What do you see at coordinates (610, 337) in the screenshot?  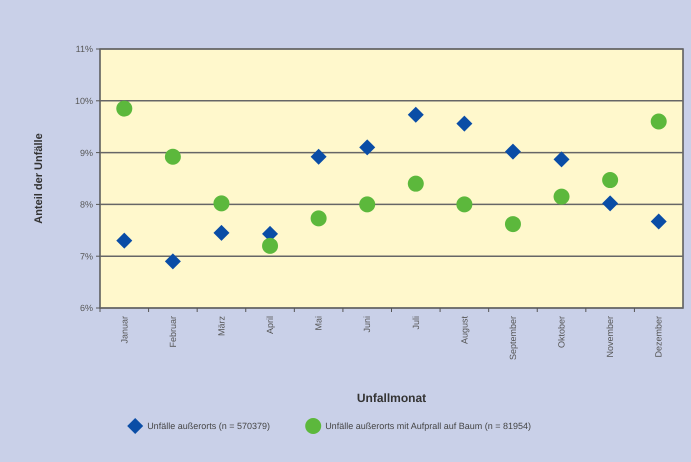 I see `x-tick-label: November` at bounding box center [610, 337].